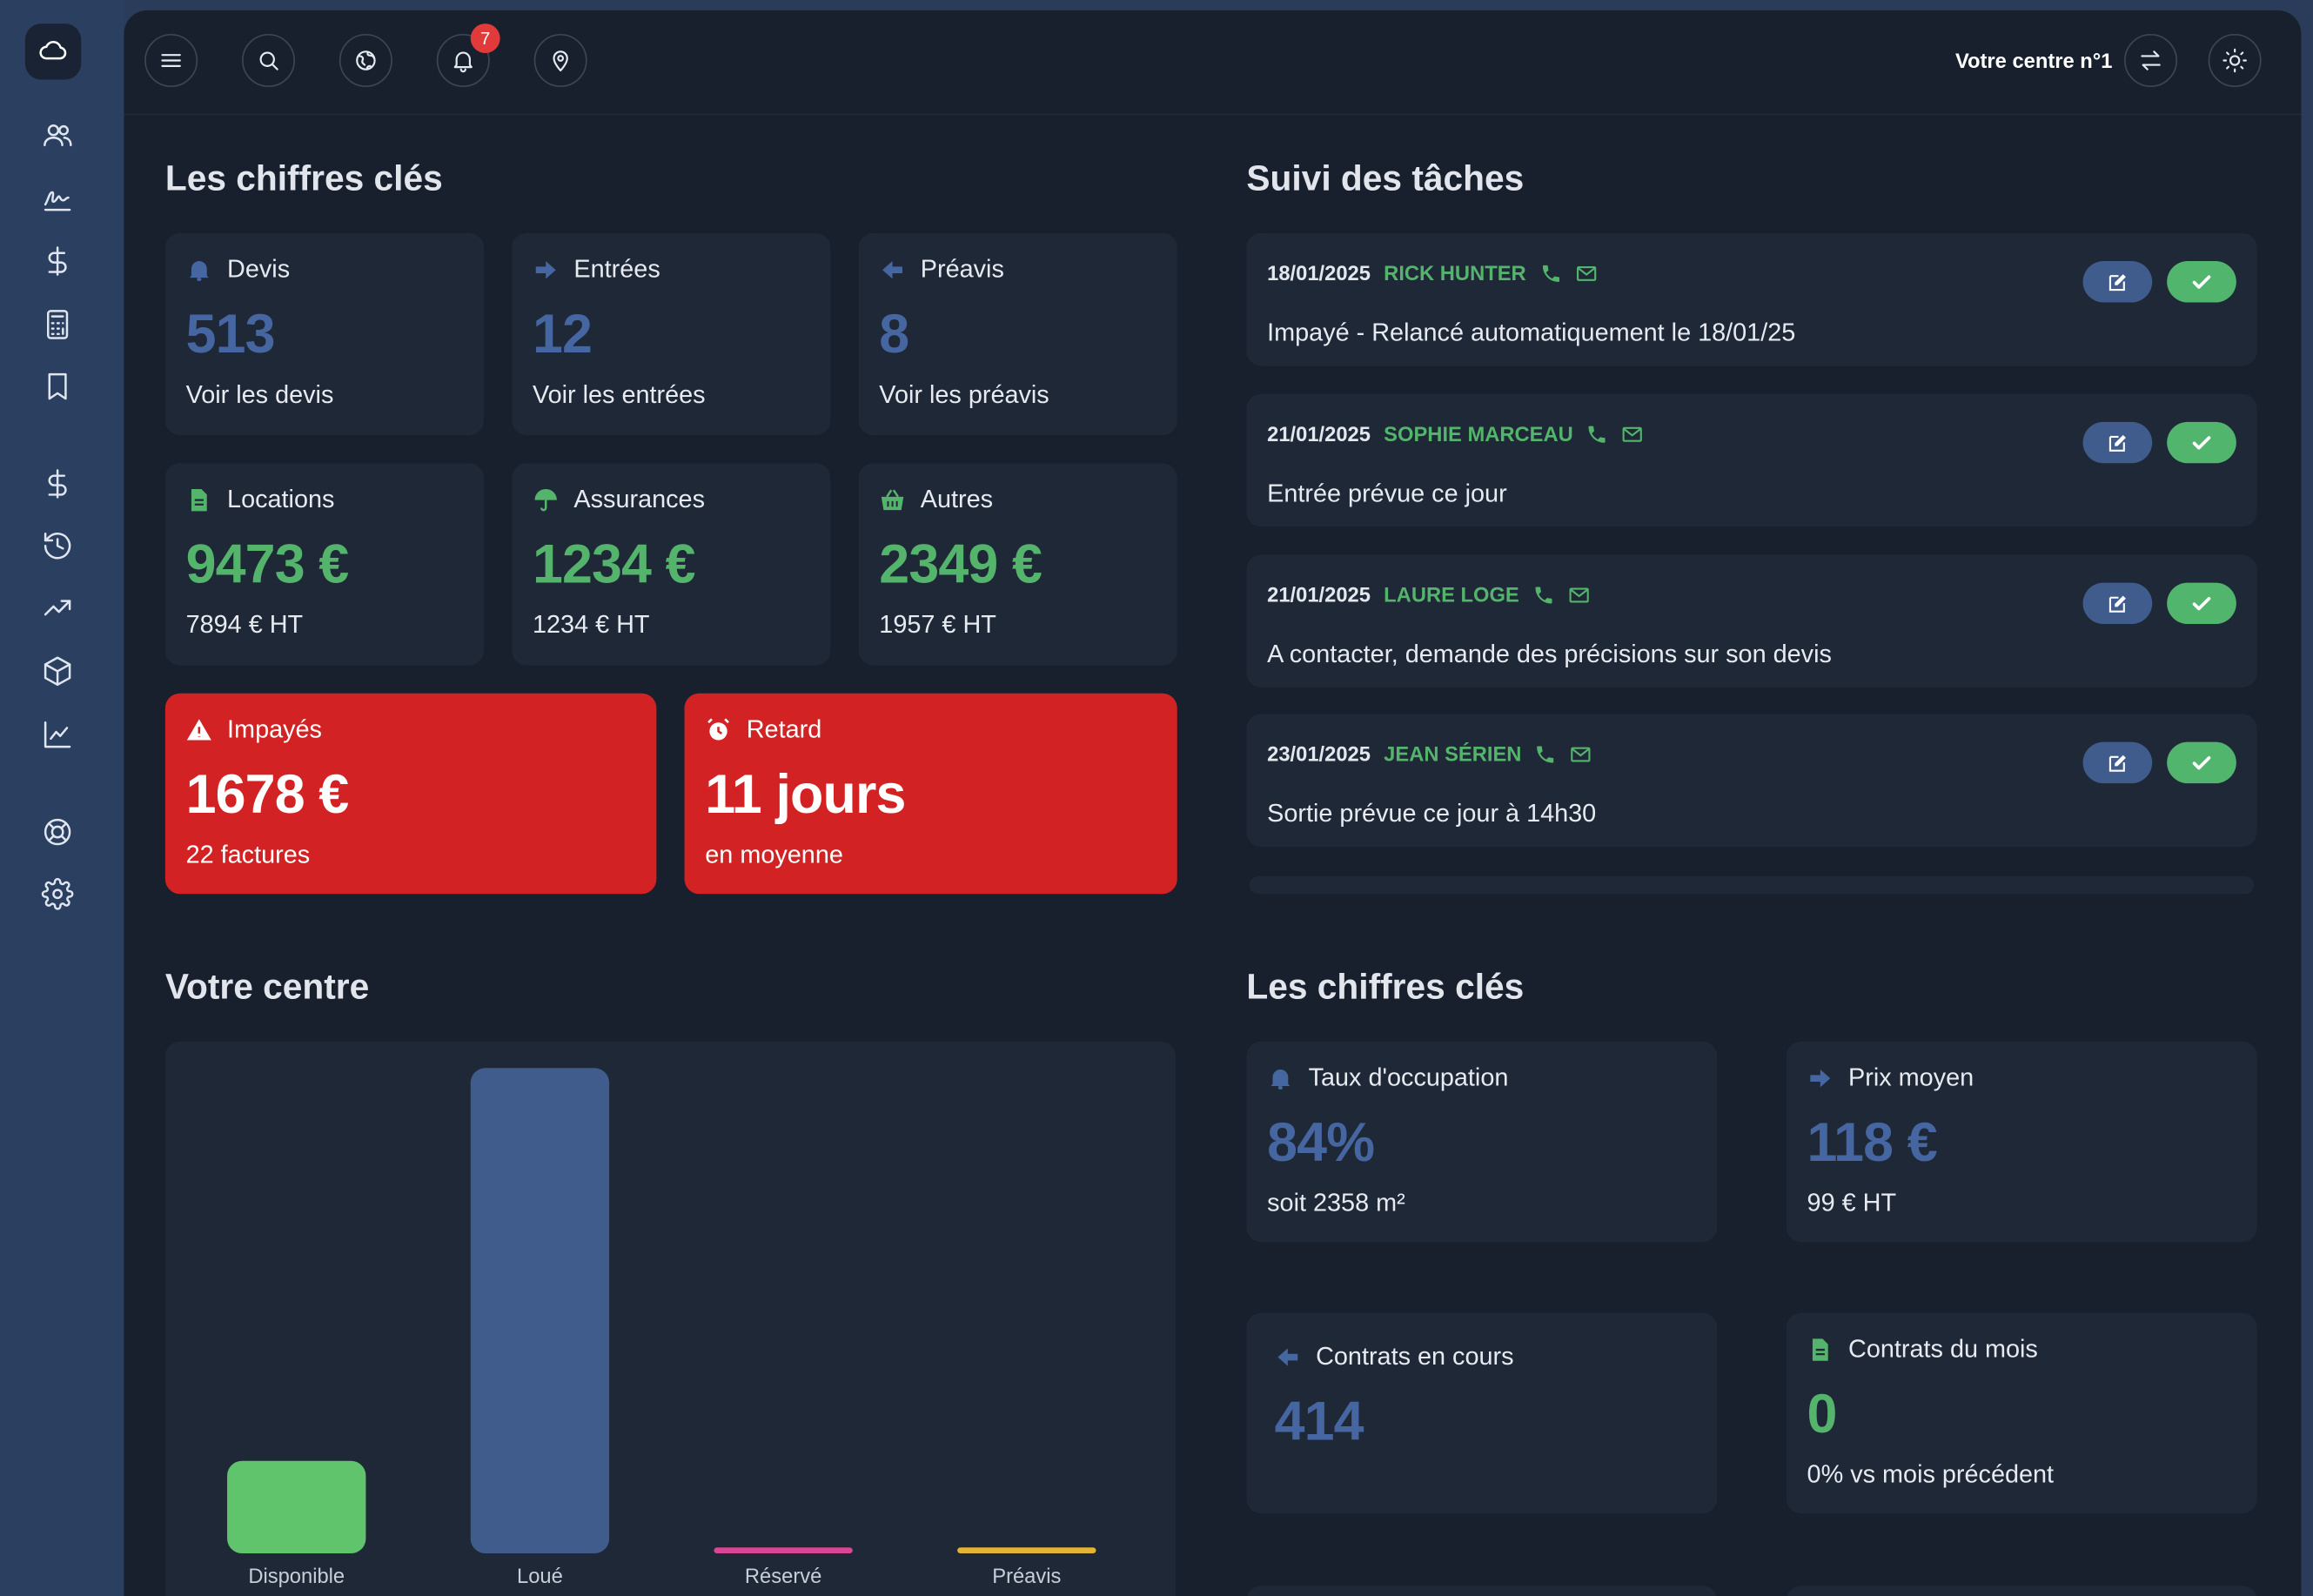  I want to click on menu-button, so click(171, 61).